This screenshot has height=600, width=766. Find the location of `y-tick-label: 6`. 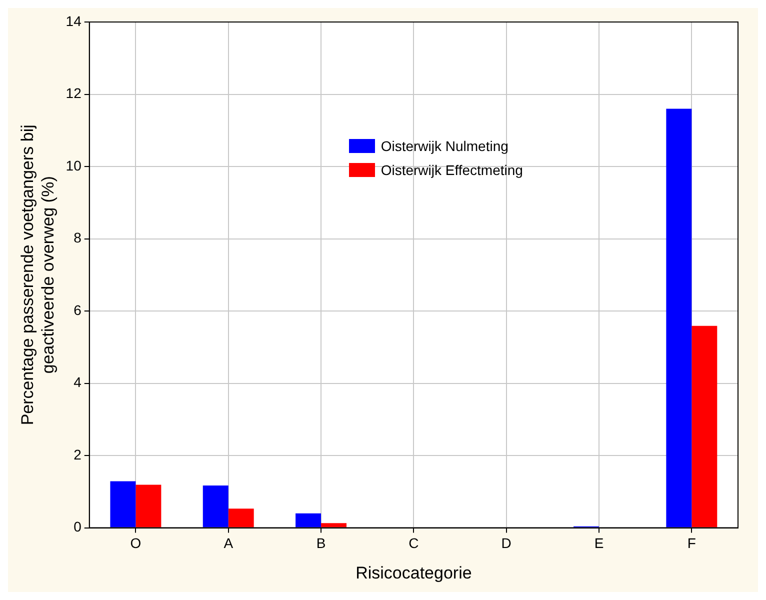

y-tick-label: 6 is located at coordinates (78, 310).